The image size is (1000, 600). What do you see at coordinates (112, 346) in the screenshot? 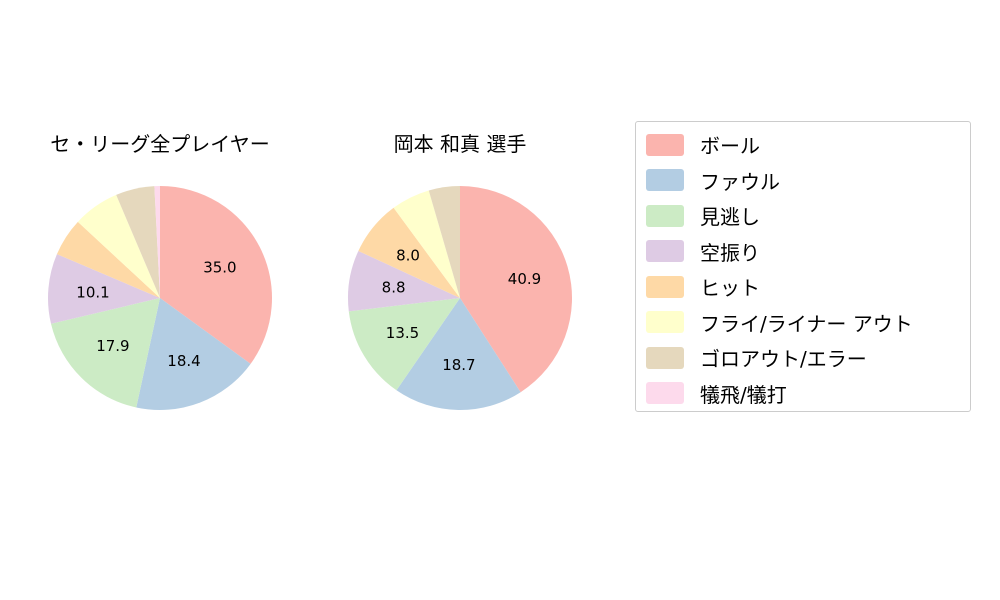
I see `pie-value-label: 17.9` at bounding box center [112, 346].